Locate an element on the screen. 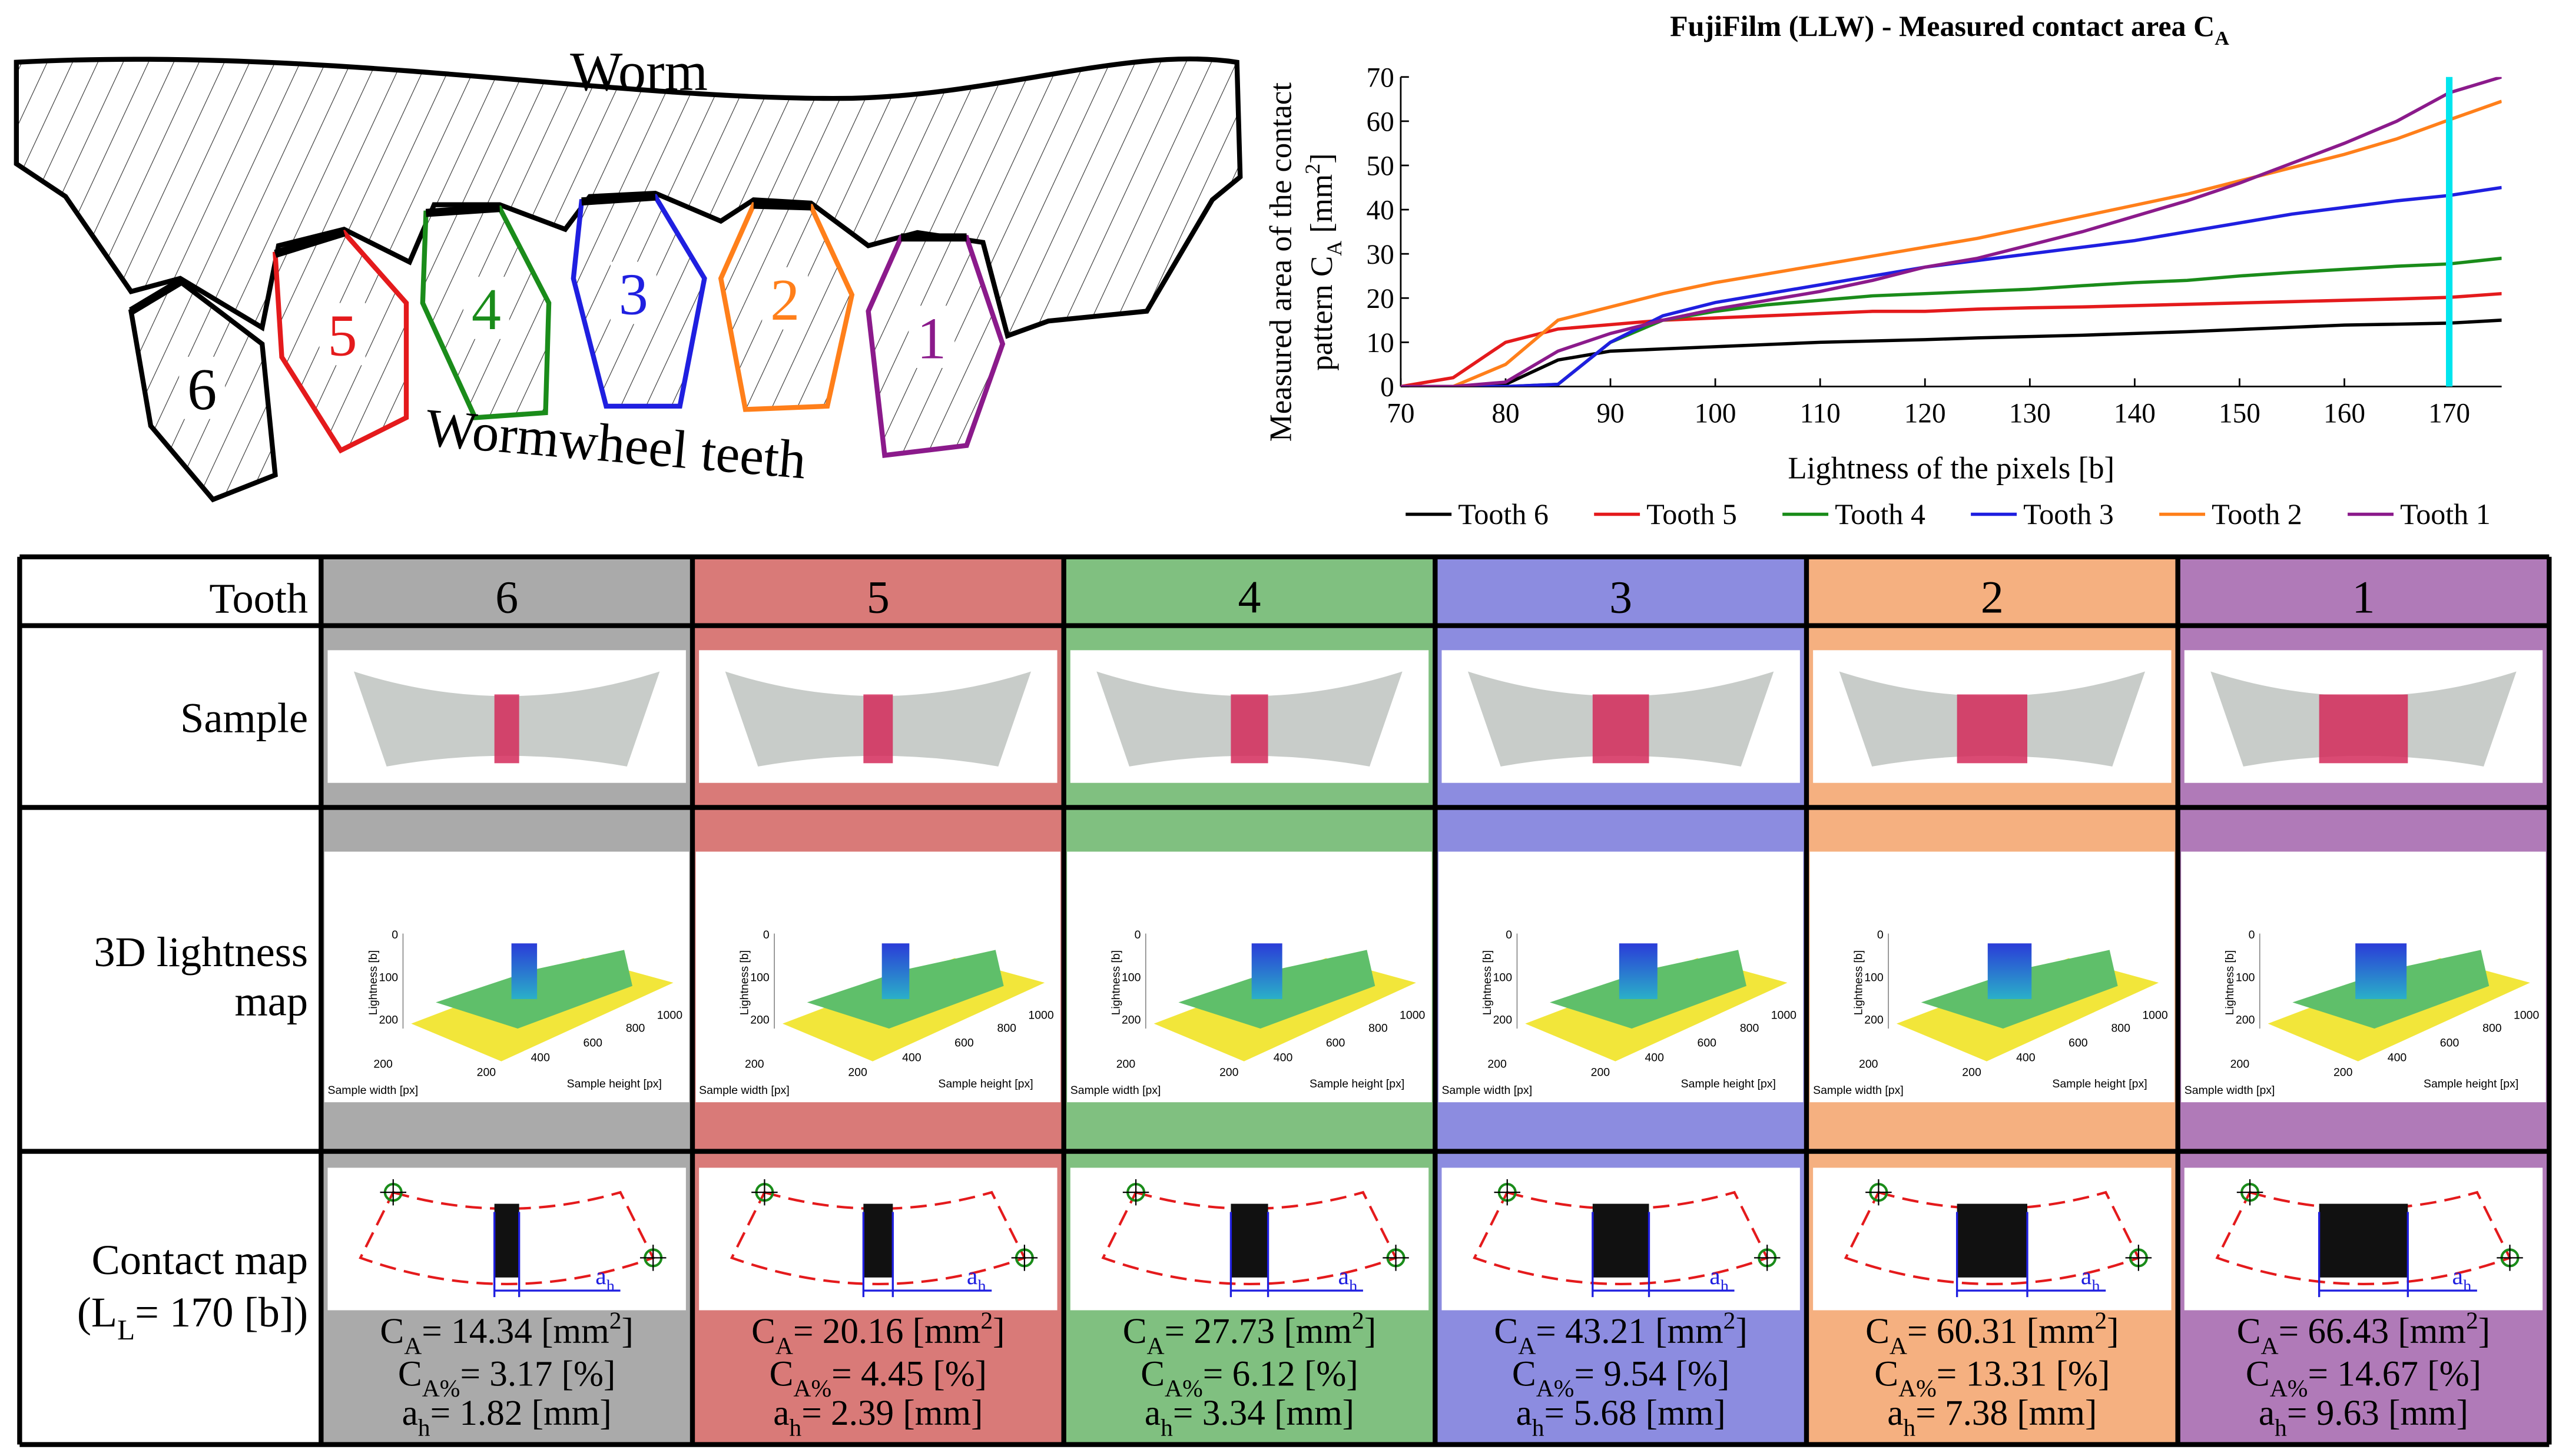 This screenshot has width=2559, height=1456. tooth-label: 4 is located at coordinates (486, 309).